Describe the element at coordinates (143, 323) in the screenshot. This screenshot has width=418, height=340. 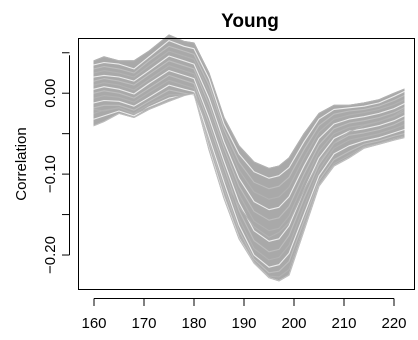
I see `x-tick-label-1: 170` at that location.